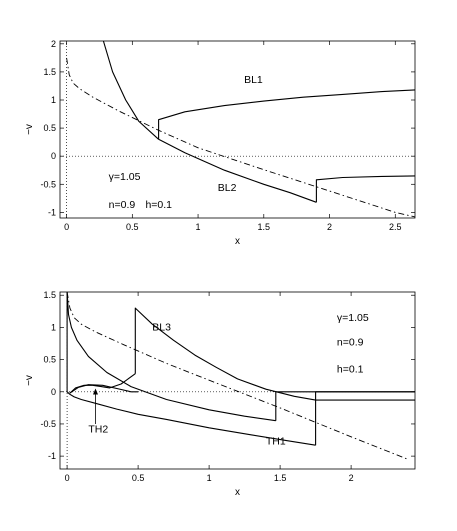 The height and width of the screenshot is (531, 457). What do you see at coordinates (95, 391) in the screenshot?
I see `th2-arrow-head` at bounding box center [95, 391].